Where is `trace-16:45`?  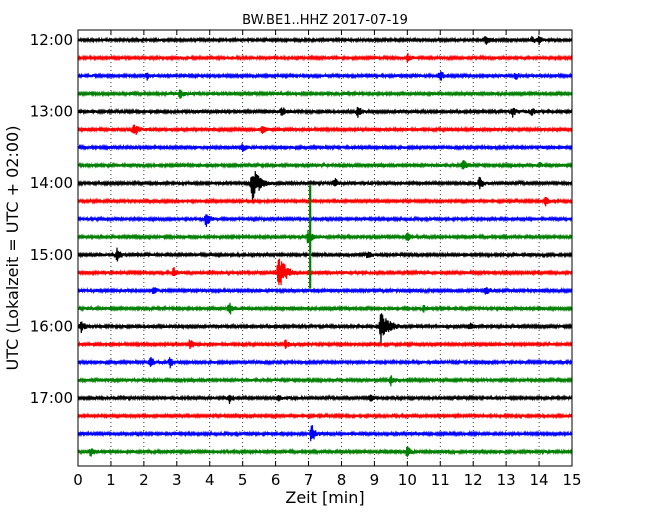 trace-16:45 is located at coordinates (325, 381).